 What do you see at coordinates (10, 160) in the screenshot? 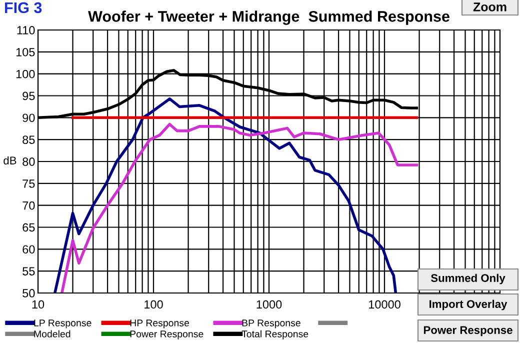
I see `y-axis-title: dB` at bounding box center [10, 160].